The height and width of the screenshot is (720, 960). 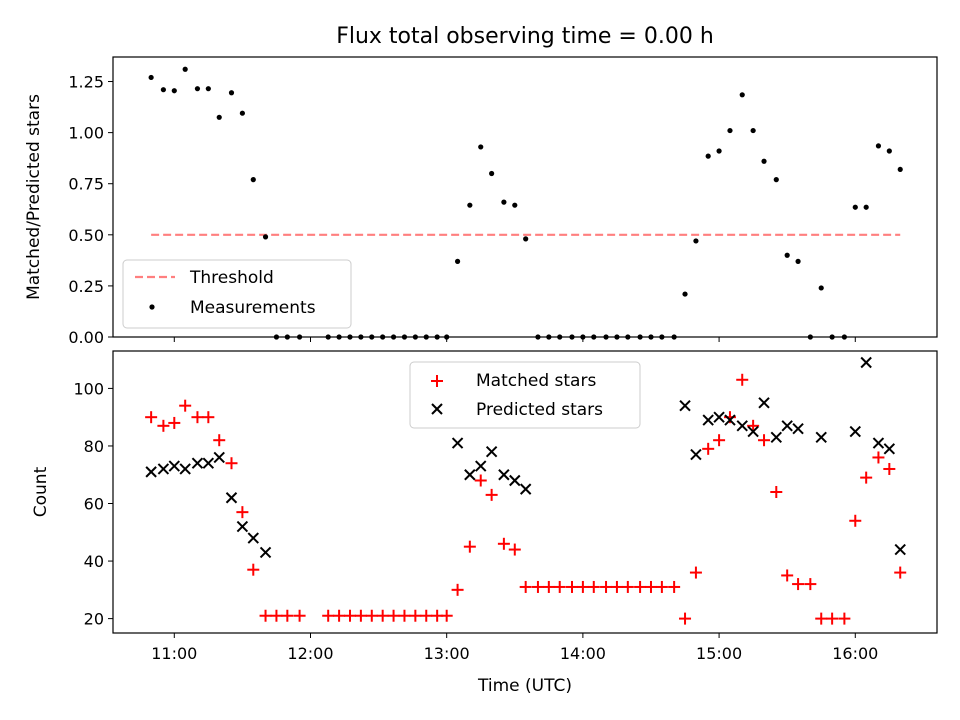 What do you see at coordinates (536, 381) in the screenshot?
I see `legend-matched-label: Matched stars` at bounding box center [536, 381].